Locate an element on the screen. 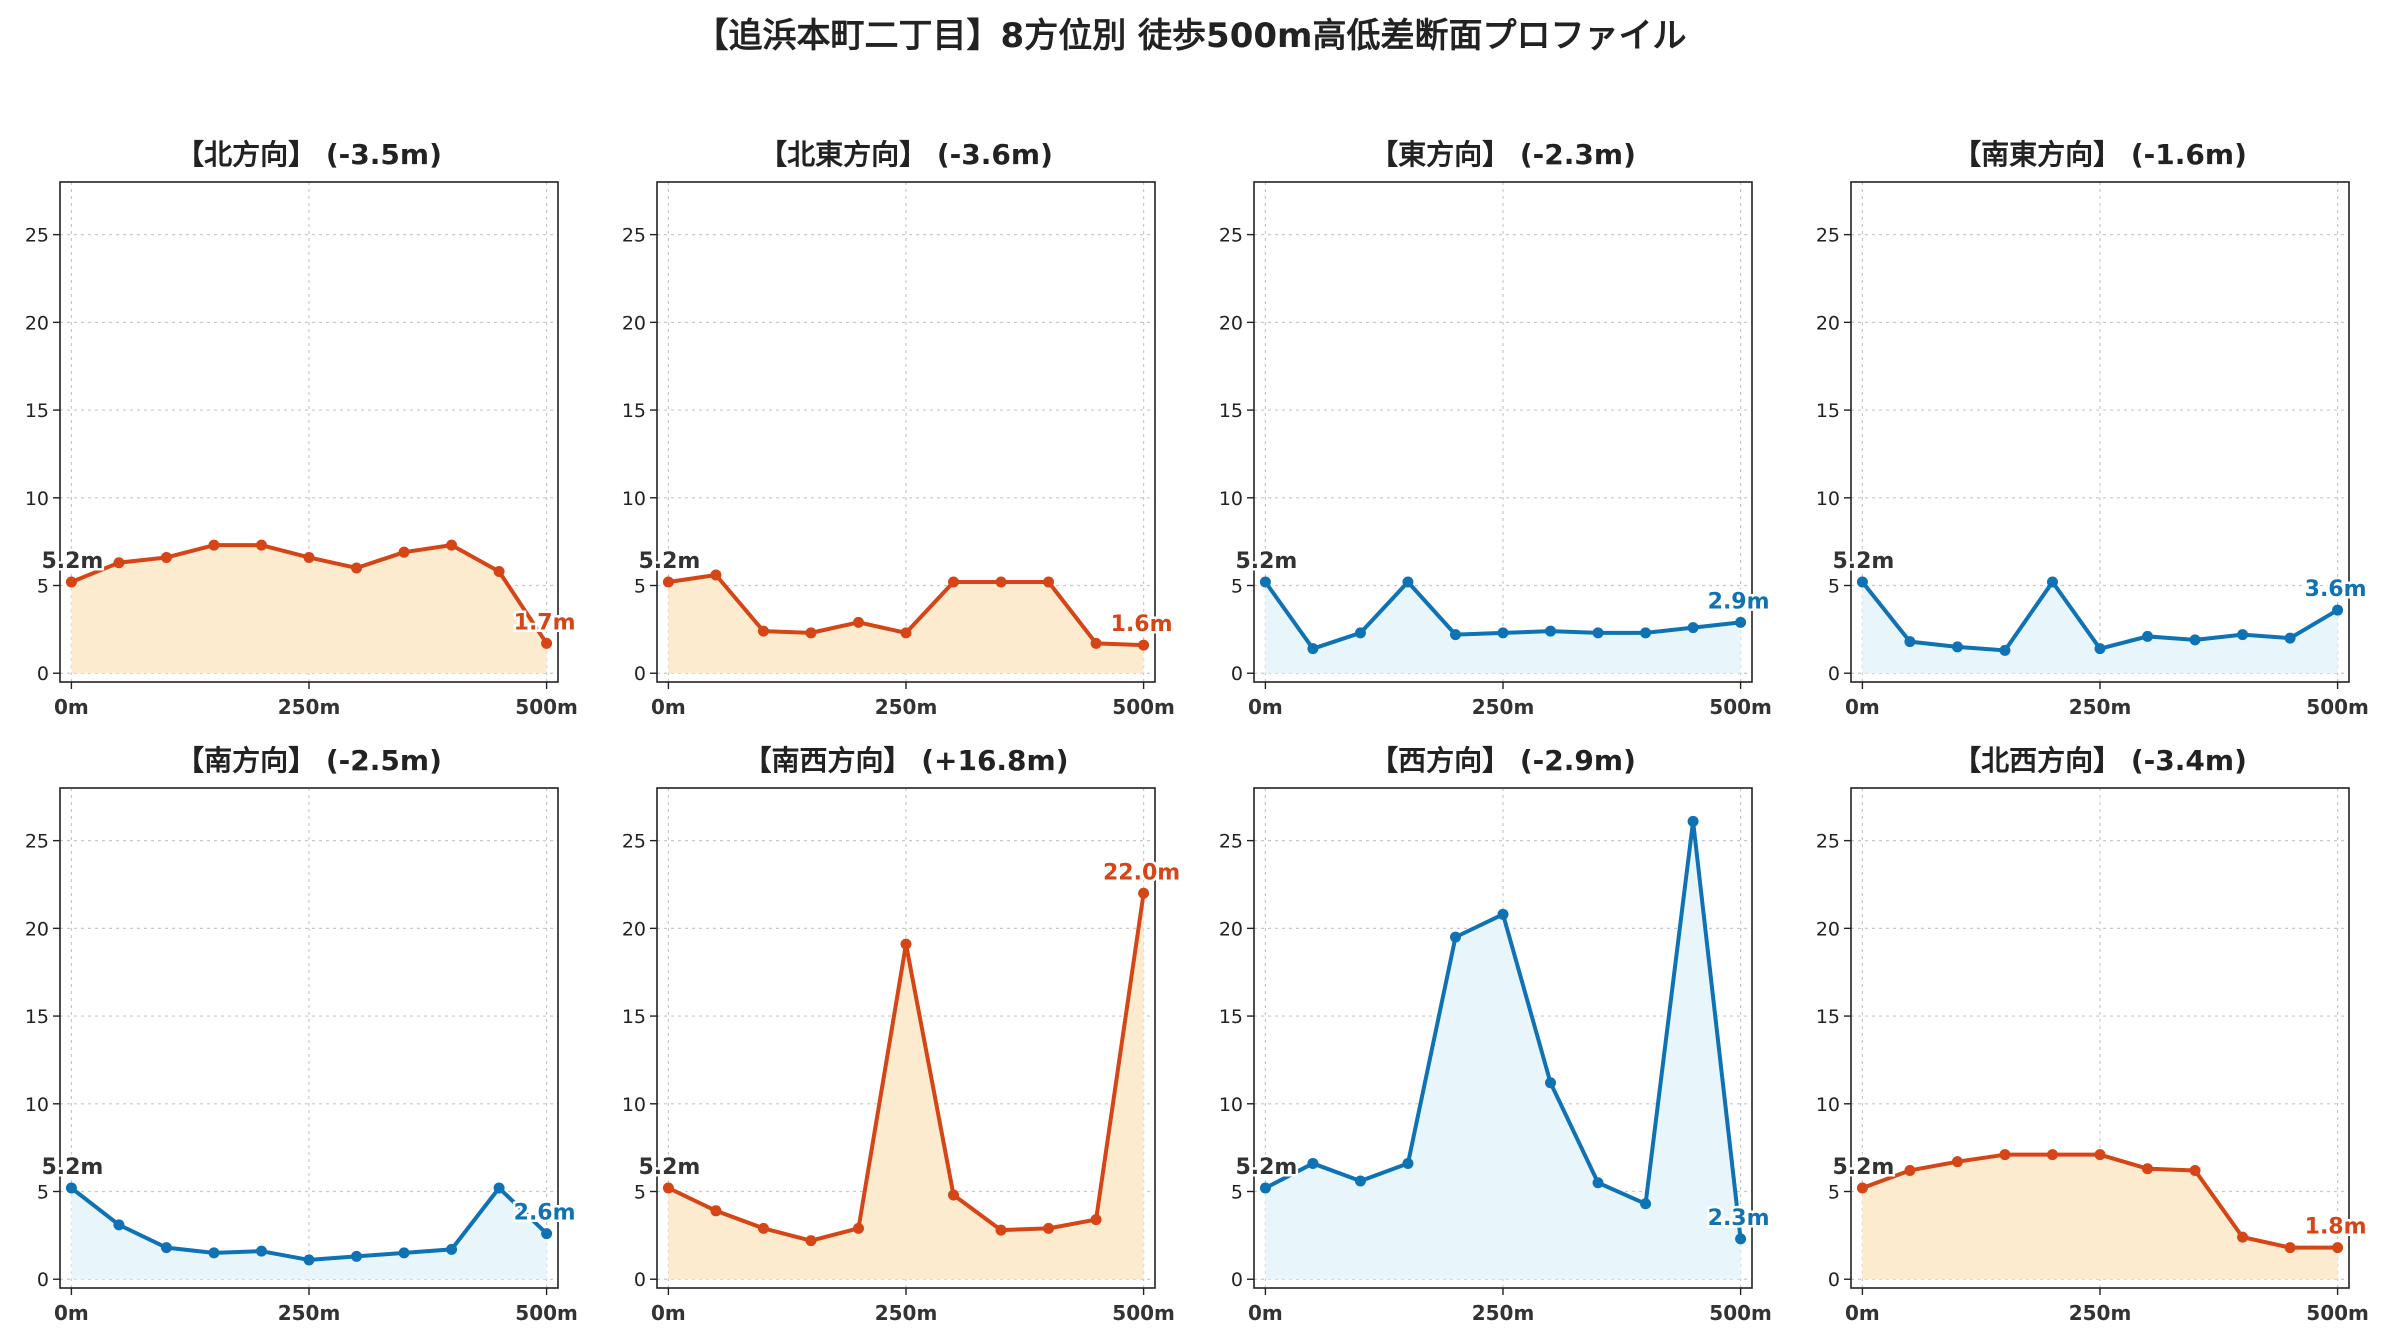 The height and width of the screenshot is (1340, 2381). end-value-label: 1.7m is located at coordinates (545, 622).